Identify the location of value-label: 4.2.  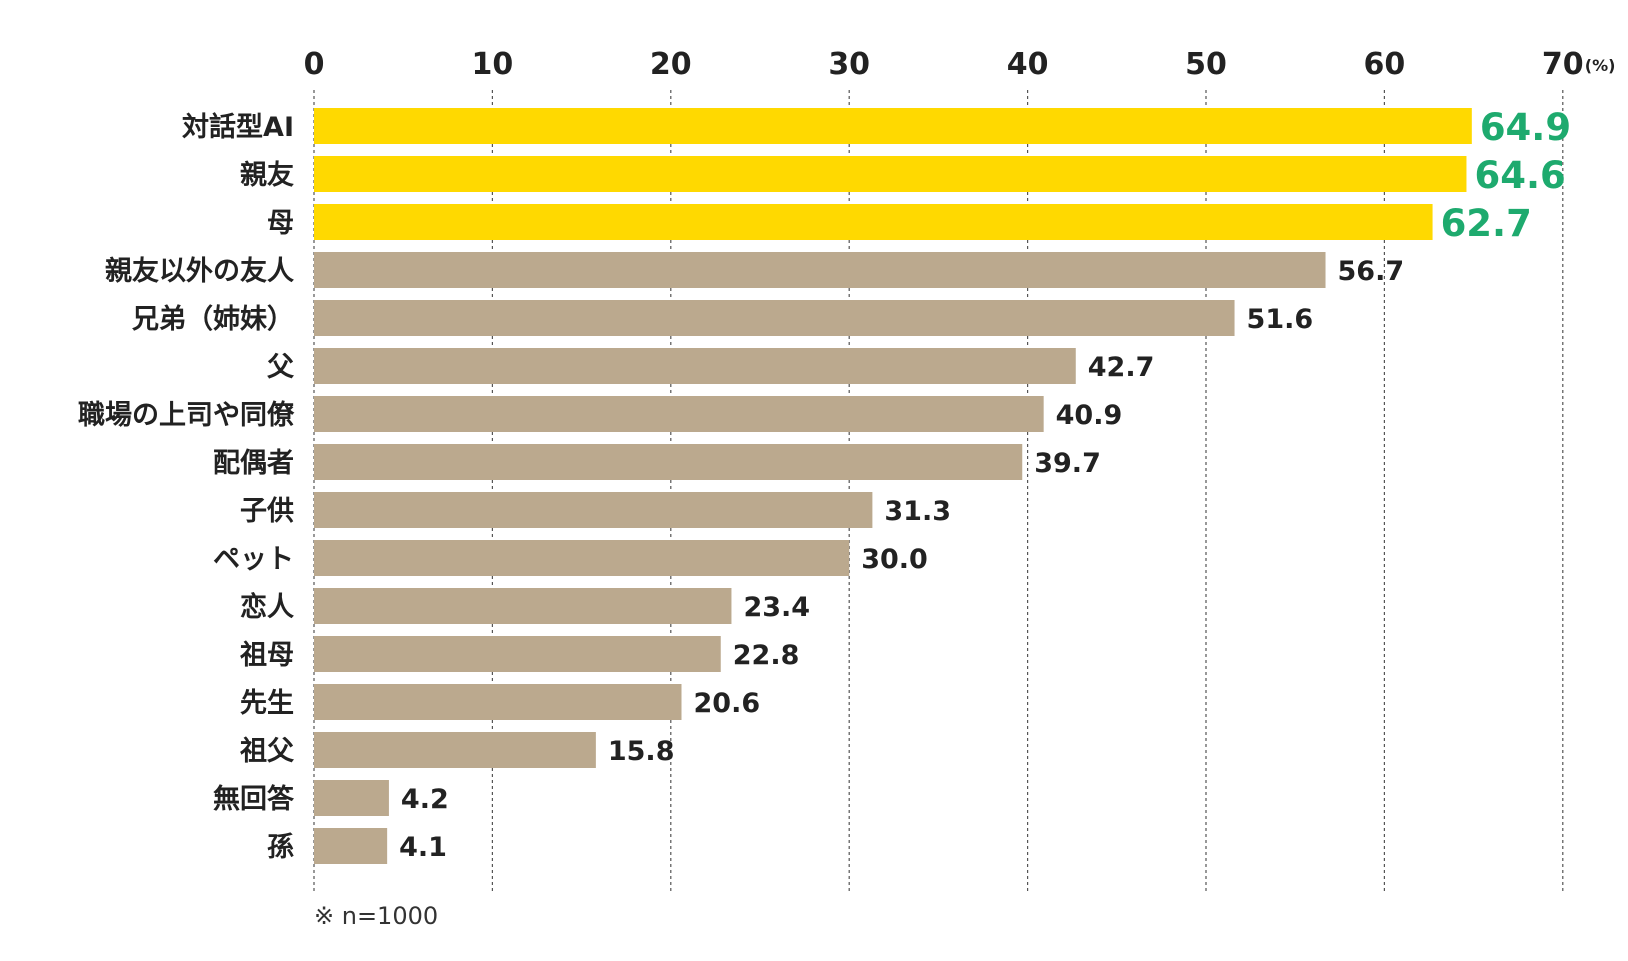
(425, 799).